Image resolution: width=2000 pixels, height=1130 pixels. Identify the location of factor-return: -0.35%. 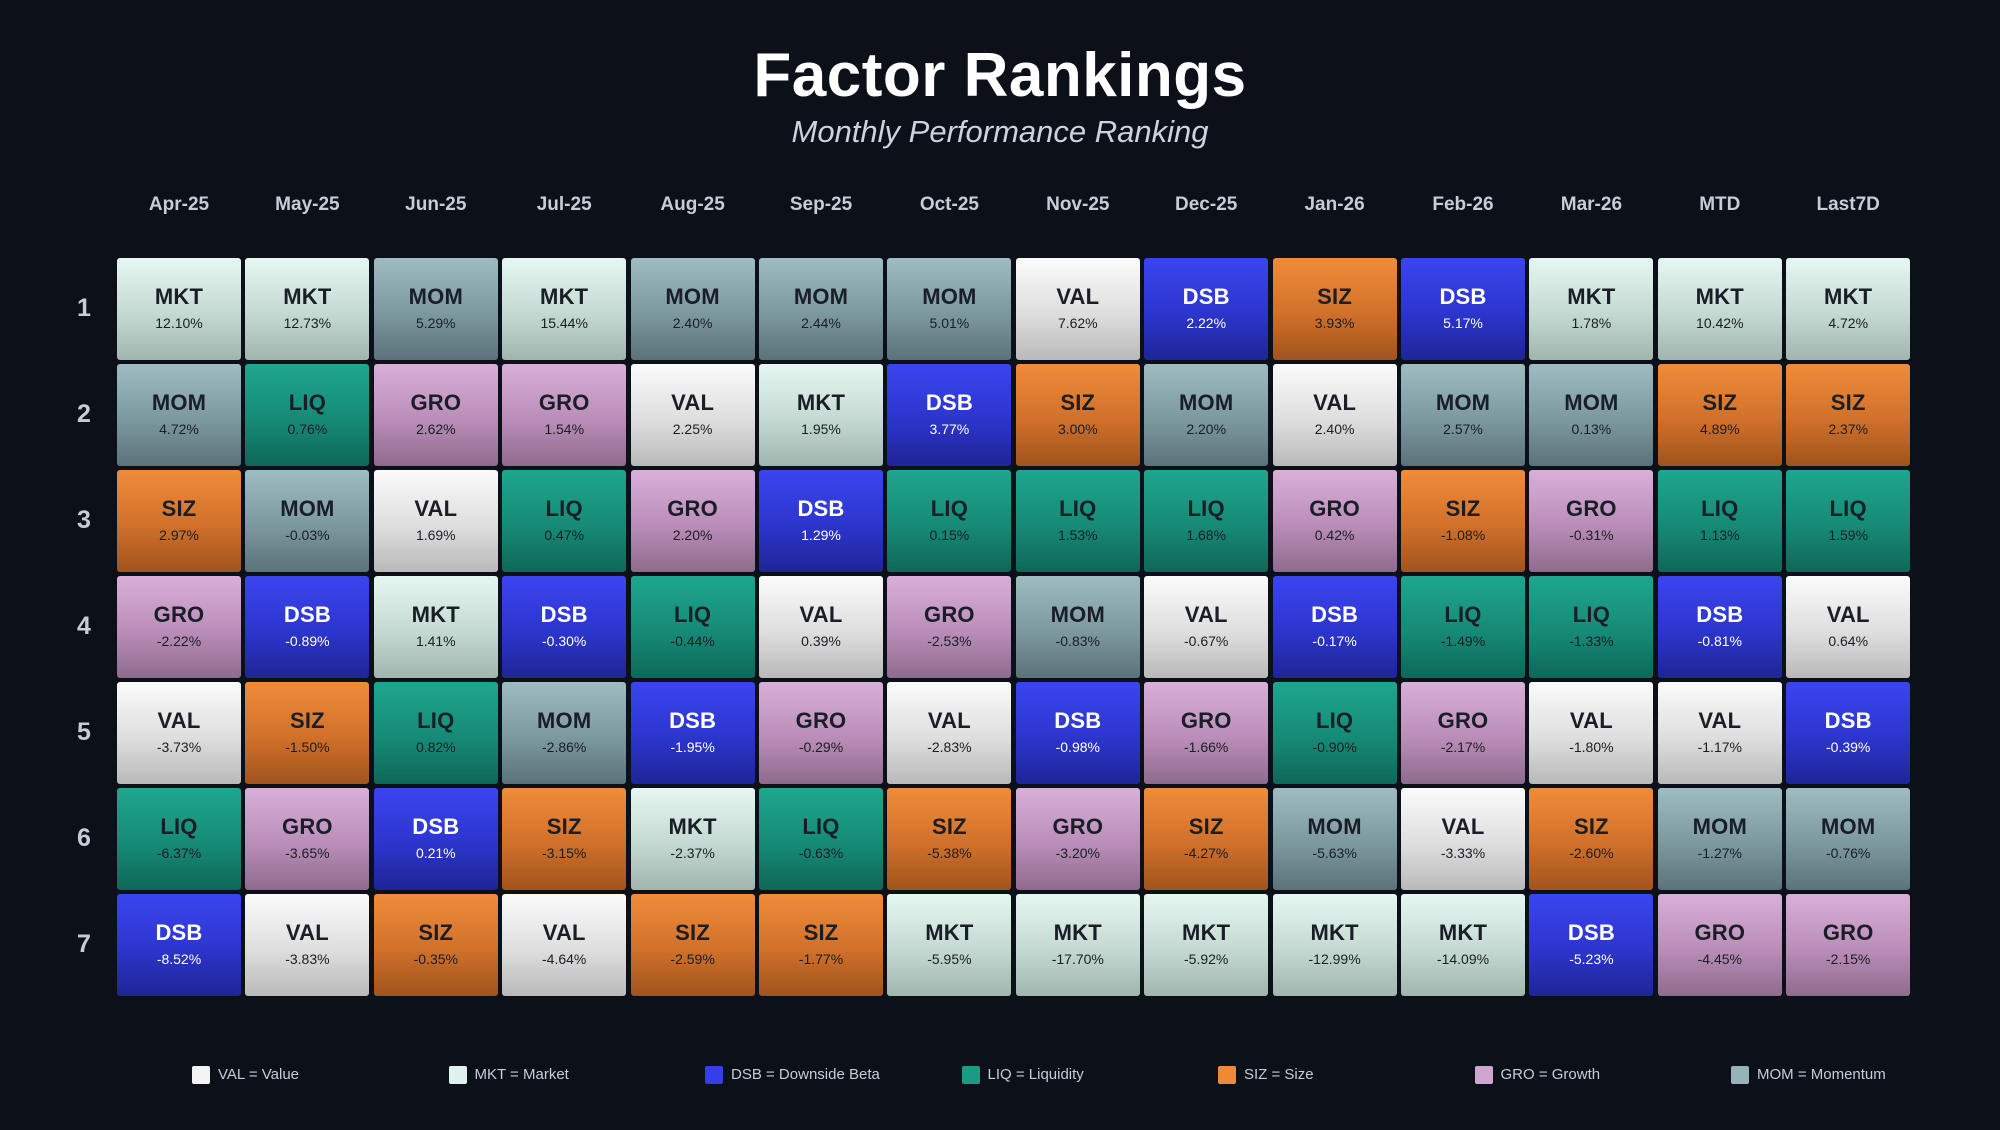
(435, 959).